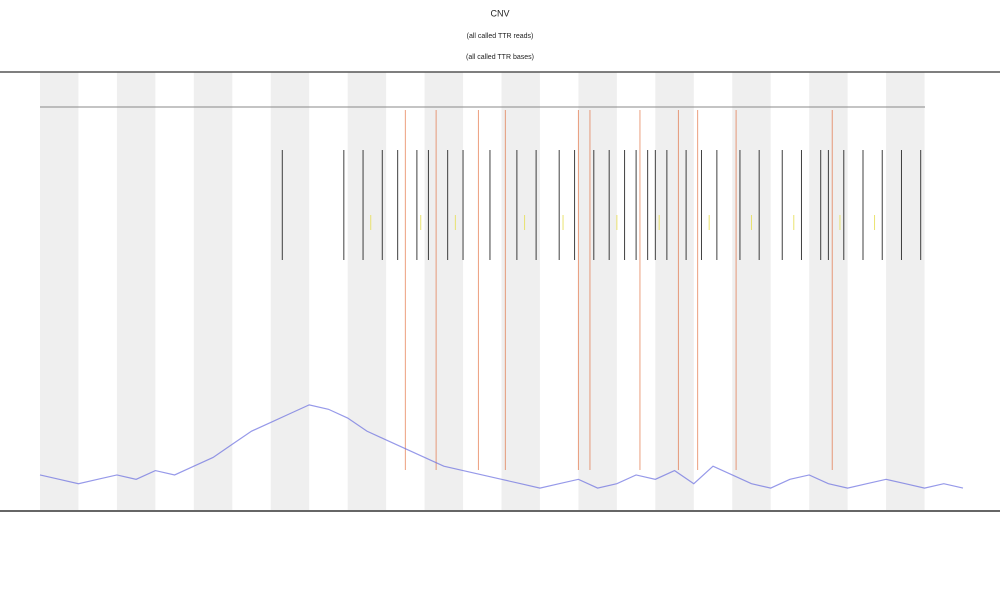  What do you see at coordinates (500, 57) in the screenshot?
I see `chart-subtitle: (all called TTR bases)` at bounding box center [500, 57].